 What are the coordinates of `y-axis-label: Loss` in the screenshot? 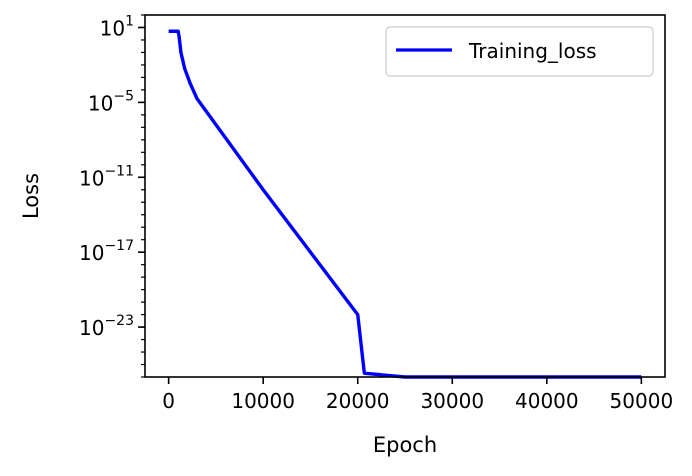 It's located at (31, 196).